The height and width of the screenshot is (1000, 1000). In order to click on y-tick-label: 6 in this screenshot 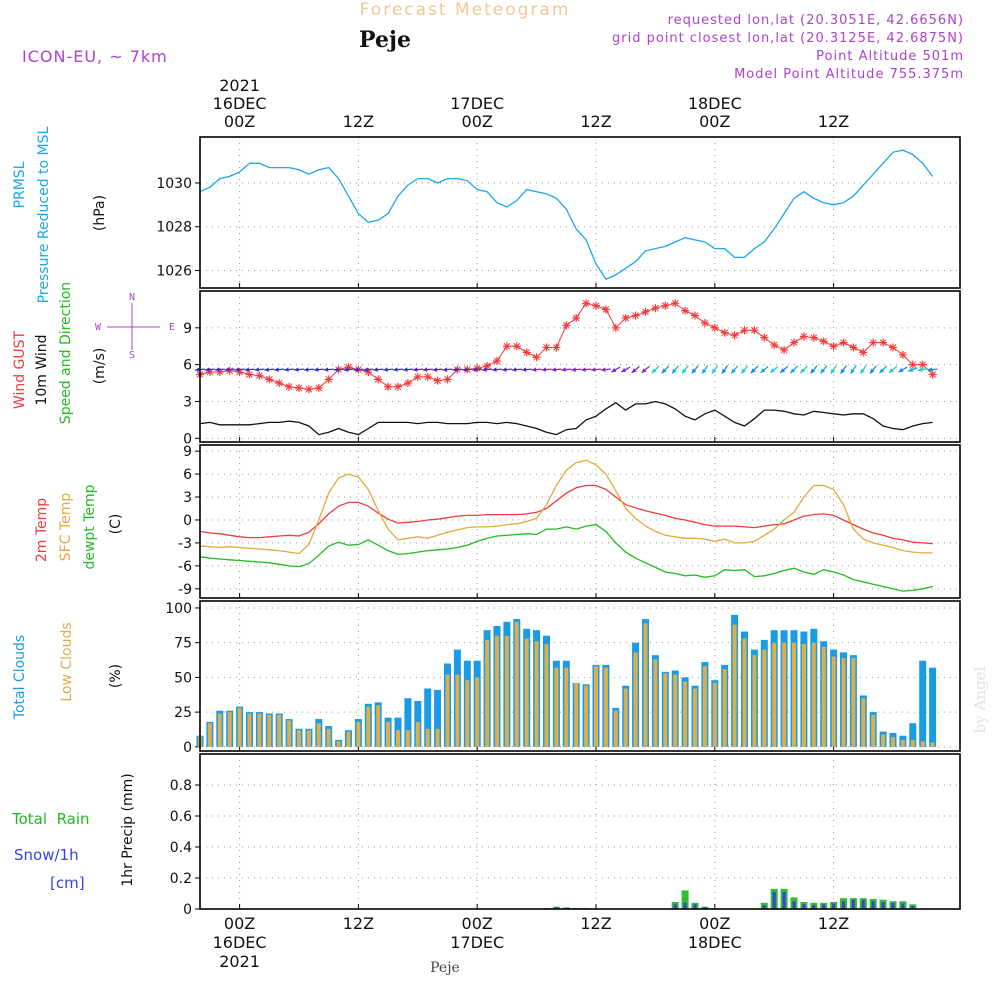, I will do `click(187, 475)`.